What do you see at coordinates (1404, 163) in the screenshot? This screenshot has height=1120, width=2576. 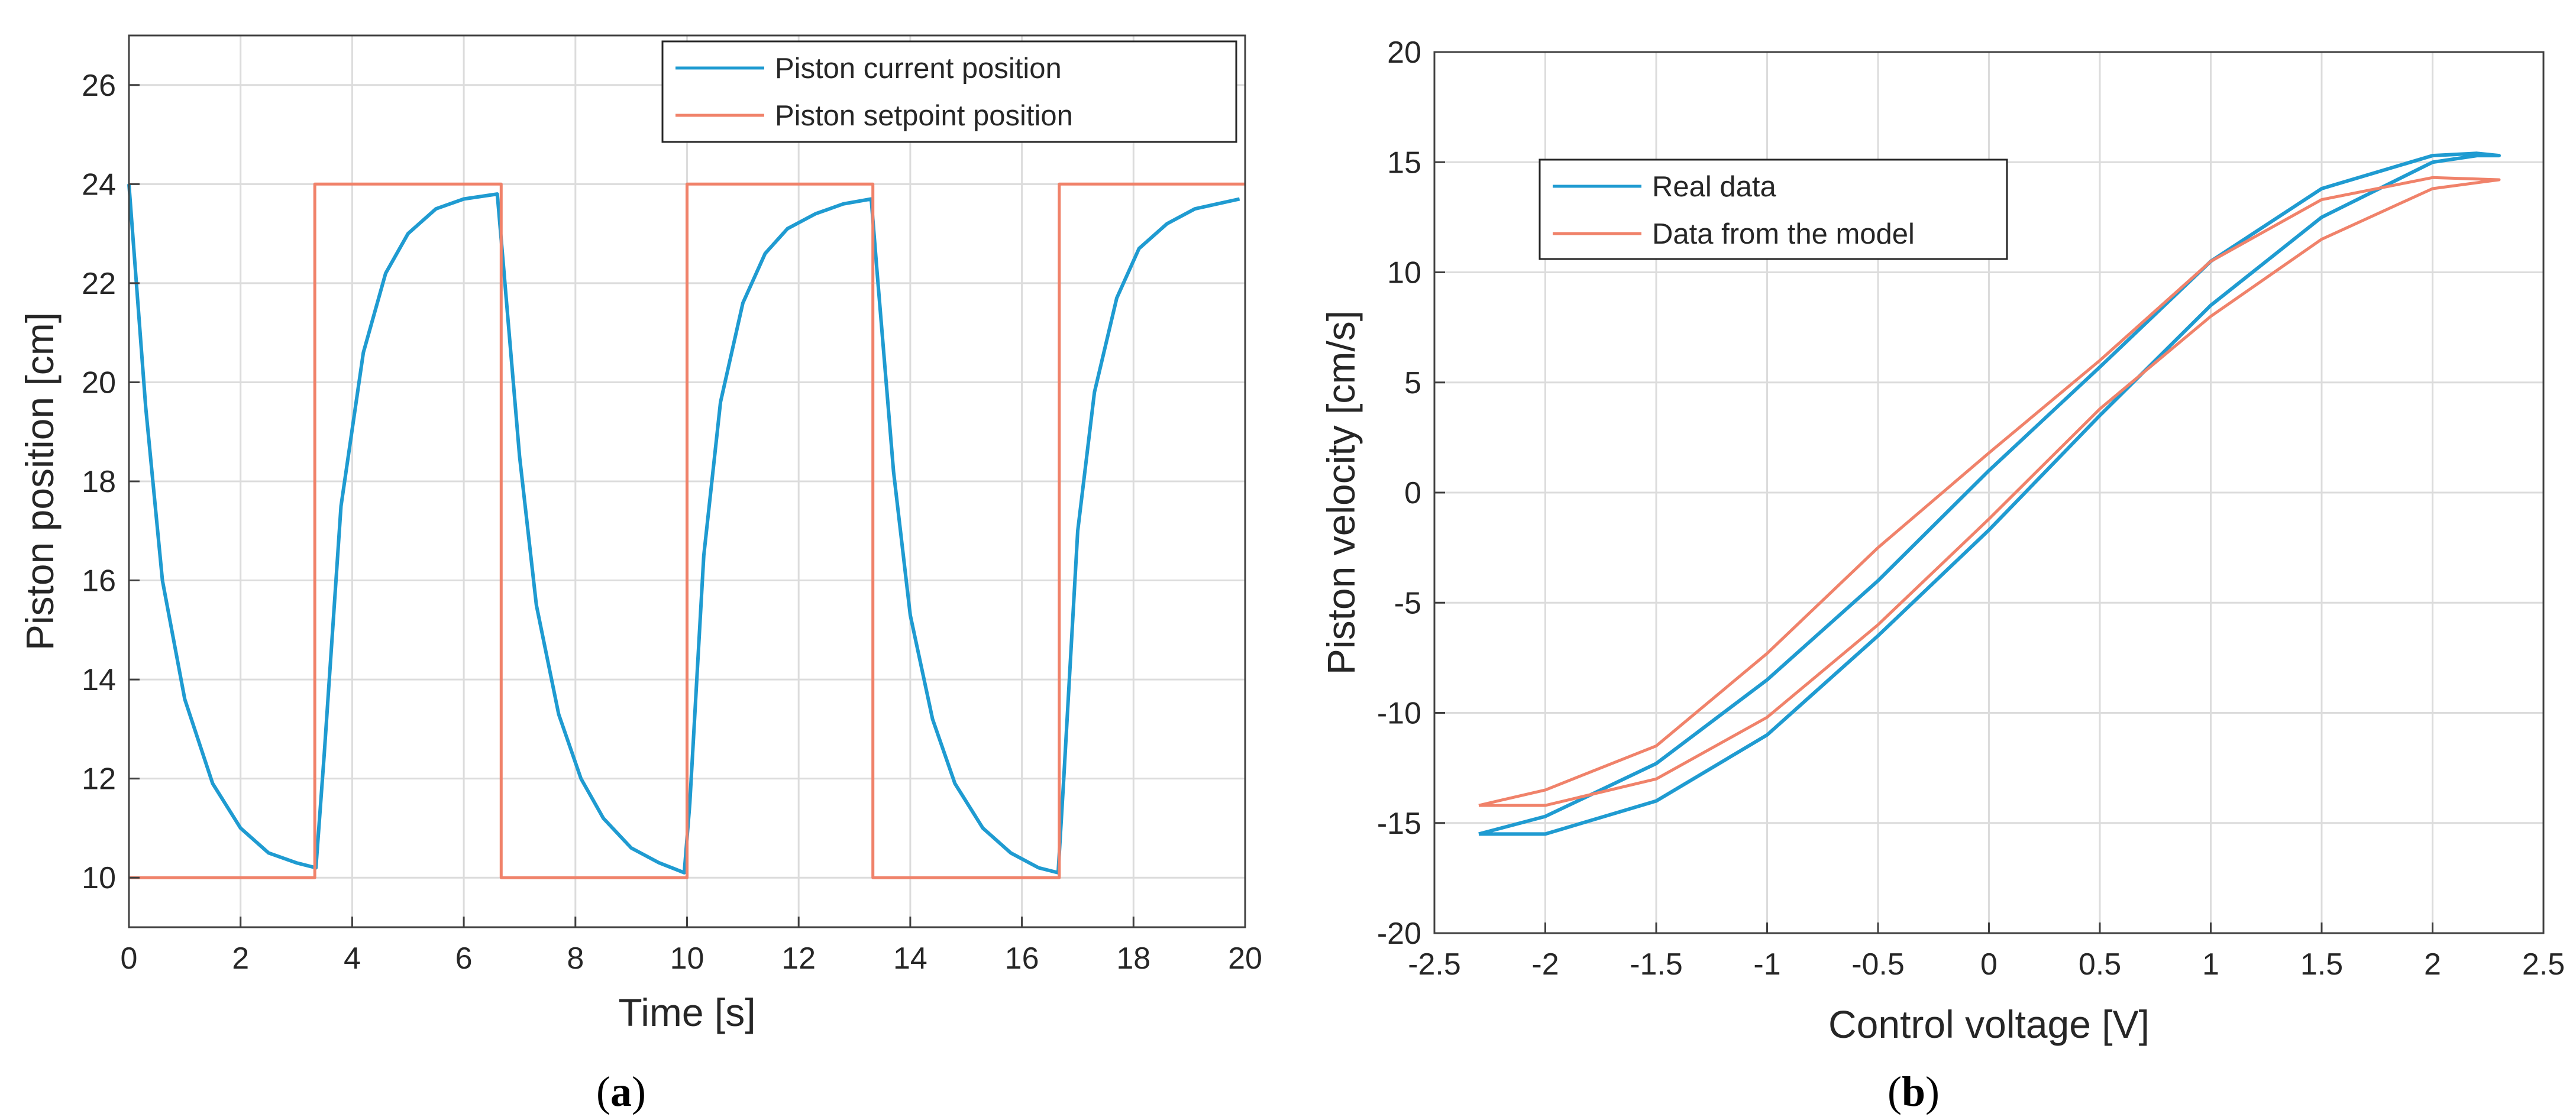 I see `y-tick-label: 15` at bounding box center [1404, 163].